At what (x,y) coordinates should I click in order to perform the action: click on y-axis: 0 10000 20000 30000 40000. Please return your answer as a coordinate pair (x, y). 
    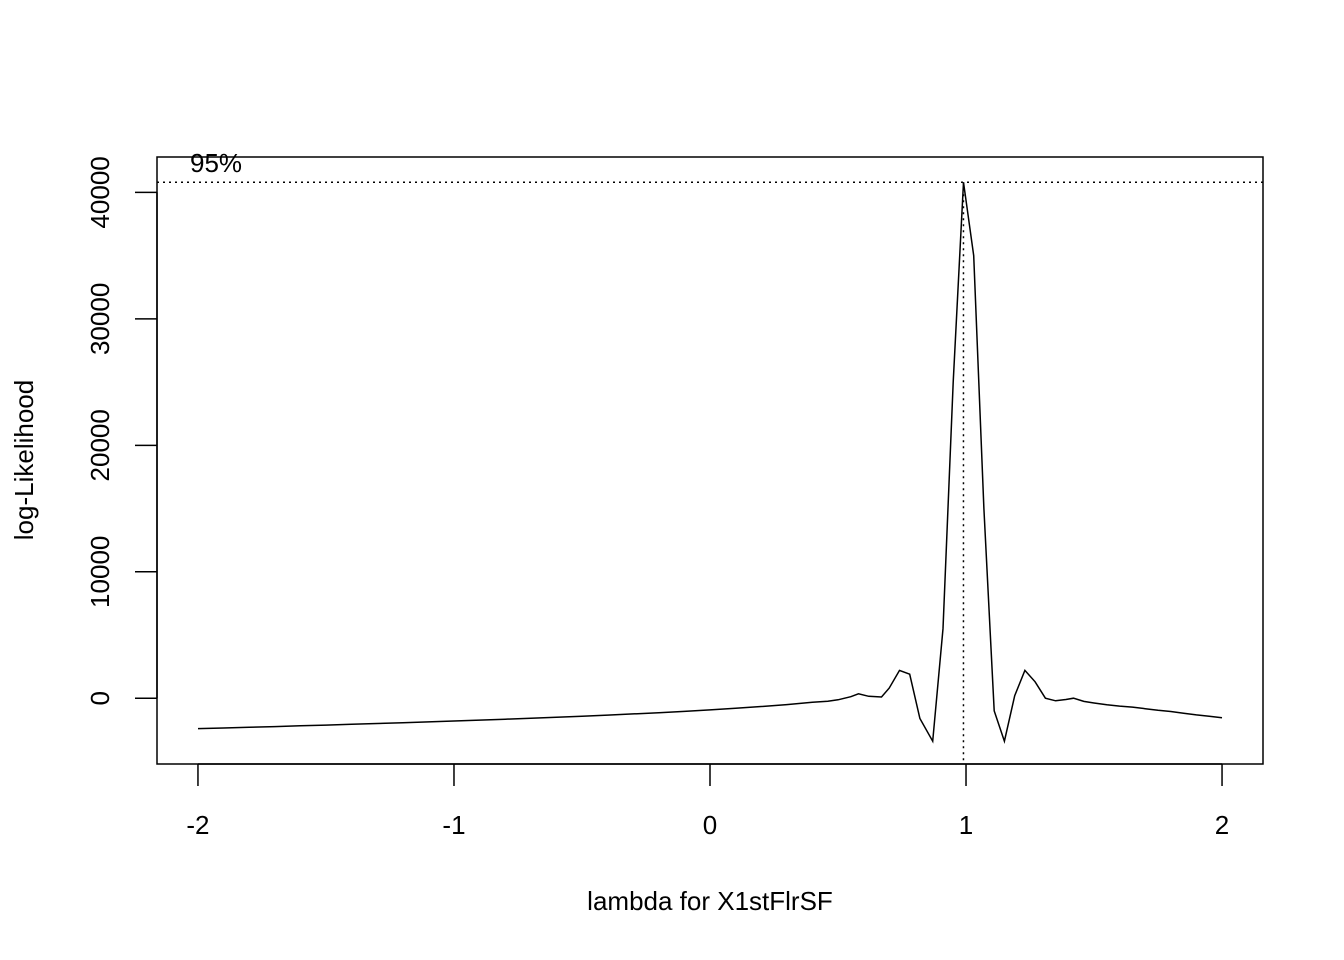
    Looking at the image, I should click on (121, 430).